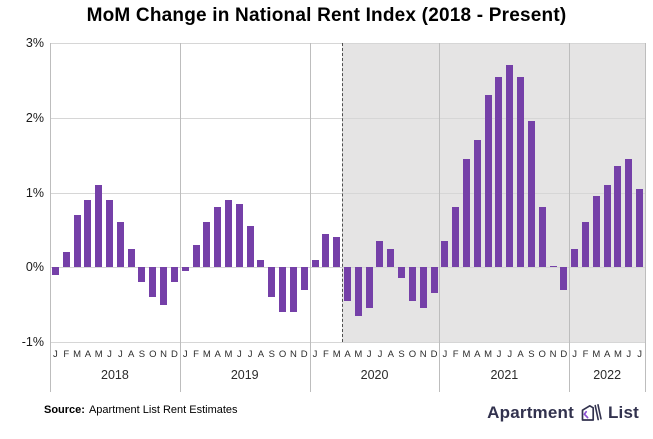 The height and width of the screenshot is (439, 653). I want to click on year-label-2022: 2022, so click(607, 375).